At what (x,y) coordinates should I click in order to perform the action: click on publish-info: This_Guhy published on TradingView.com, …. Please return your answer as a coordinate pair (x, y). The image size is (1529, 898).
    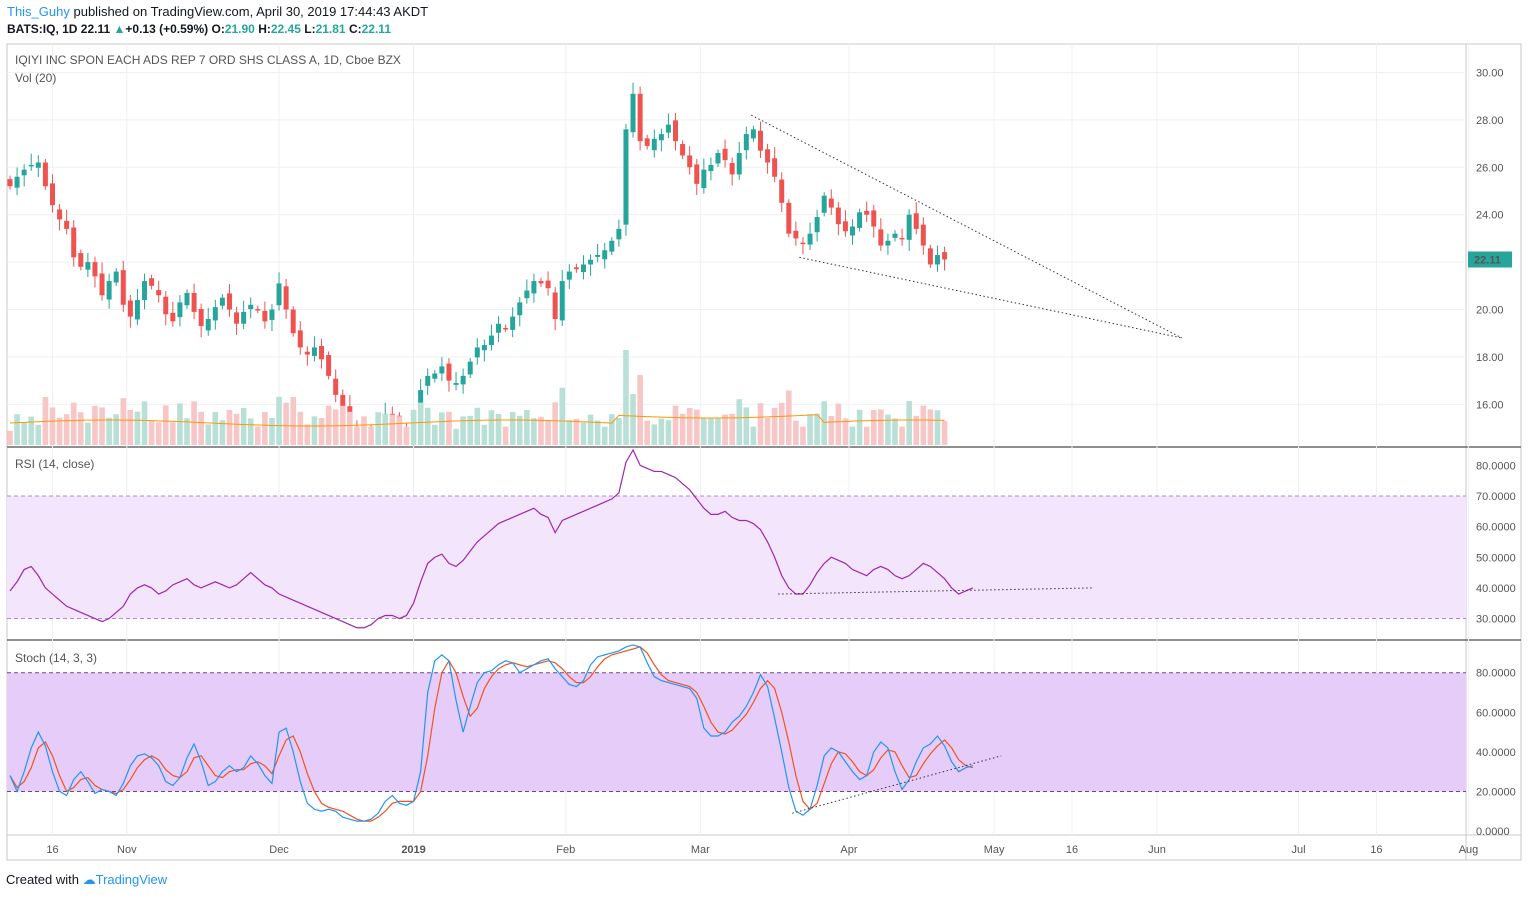
    Looking at the image, I should click on (217, 11).